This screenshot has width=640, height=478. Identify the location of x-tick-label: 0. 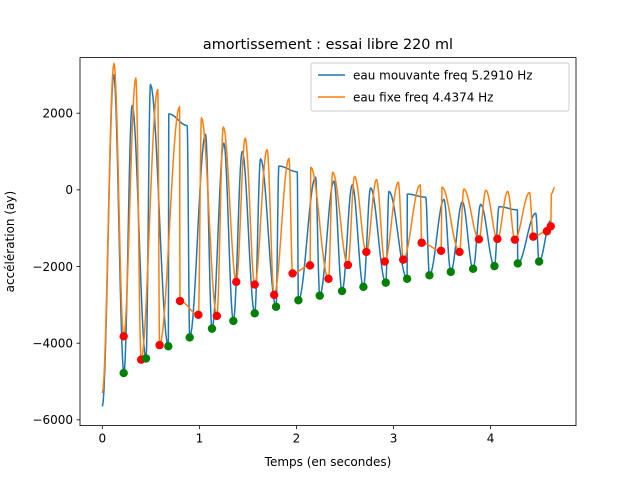
(103, 439).